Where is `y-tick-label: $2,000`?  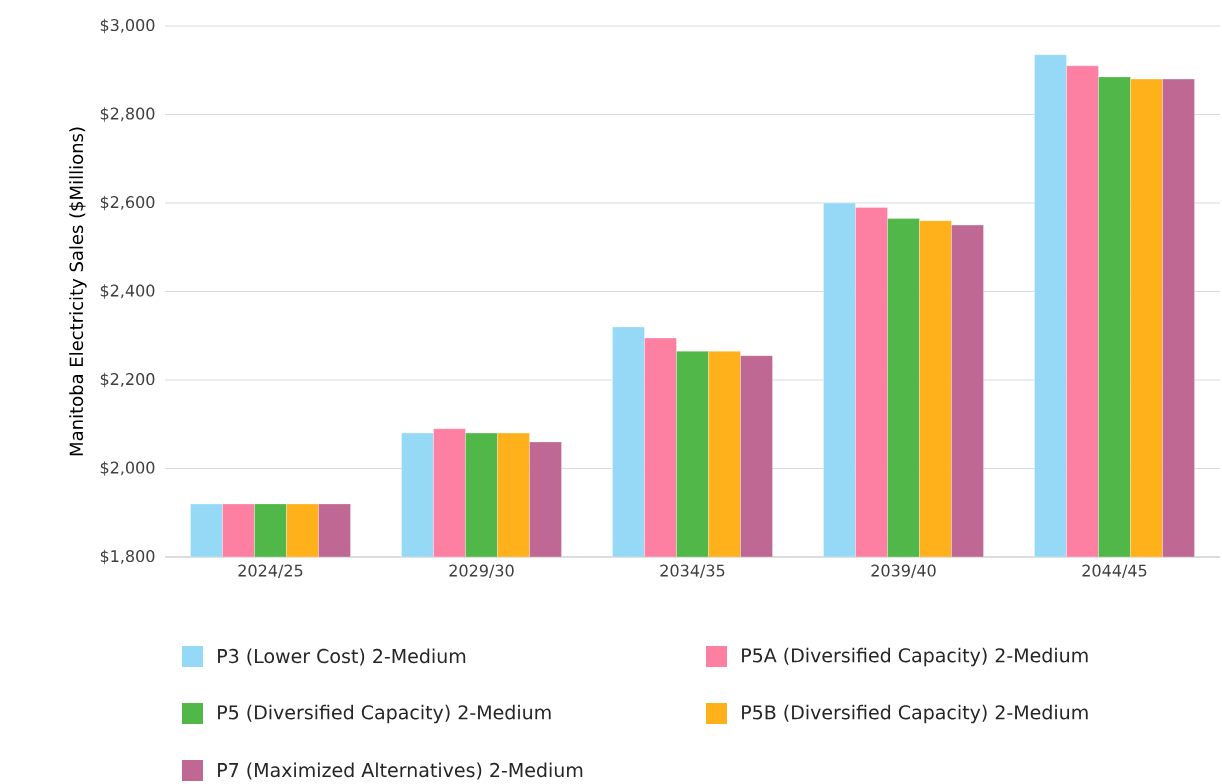
y-tick-label: $2,000 is located at coordinates (127, 468).